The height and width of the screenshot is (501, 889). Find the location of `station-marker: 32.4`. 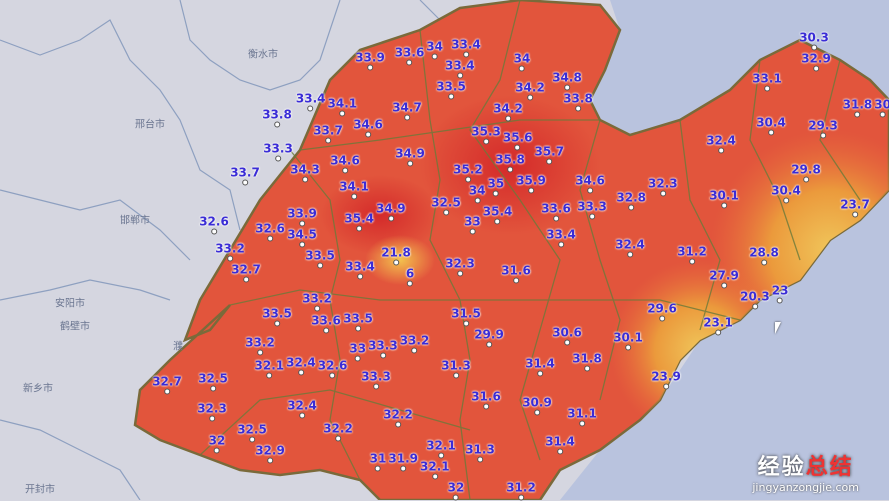

station-marker: 32.4 is located at coordinates (630, 248).